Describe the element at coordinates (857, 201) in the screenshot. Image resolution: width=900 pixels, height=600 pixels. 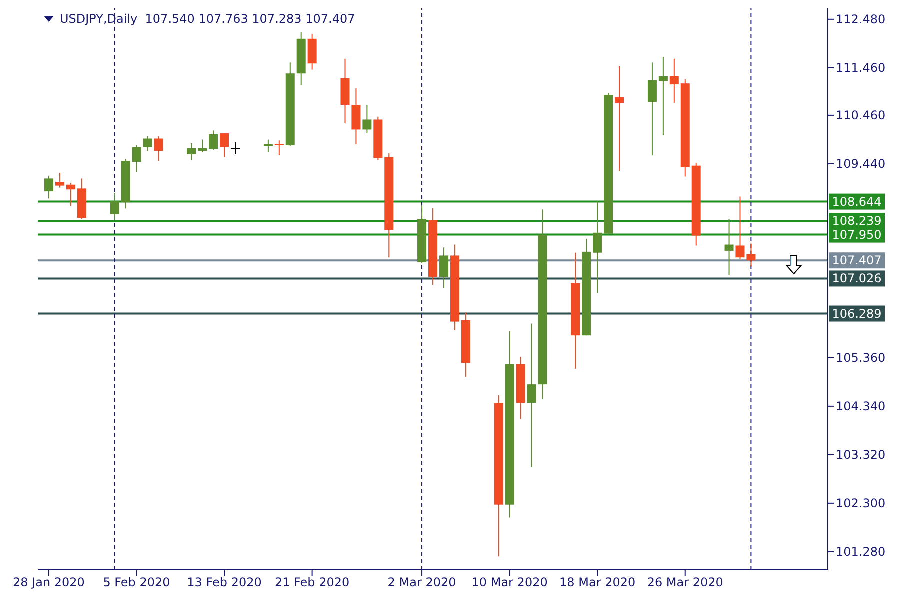
I see `ref-line-label: 108.644` at that location.